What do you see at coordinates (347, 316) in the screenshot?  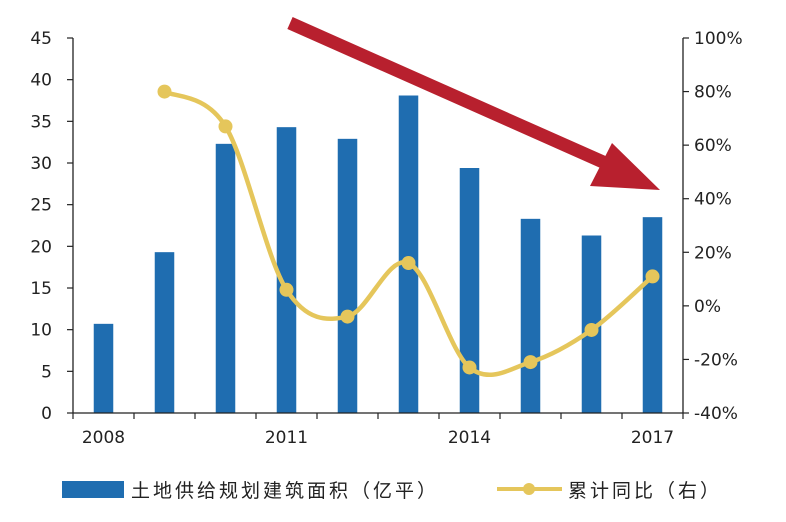 I see `line-point-2012` at bounding box center [347, 316].